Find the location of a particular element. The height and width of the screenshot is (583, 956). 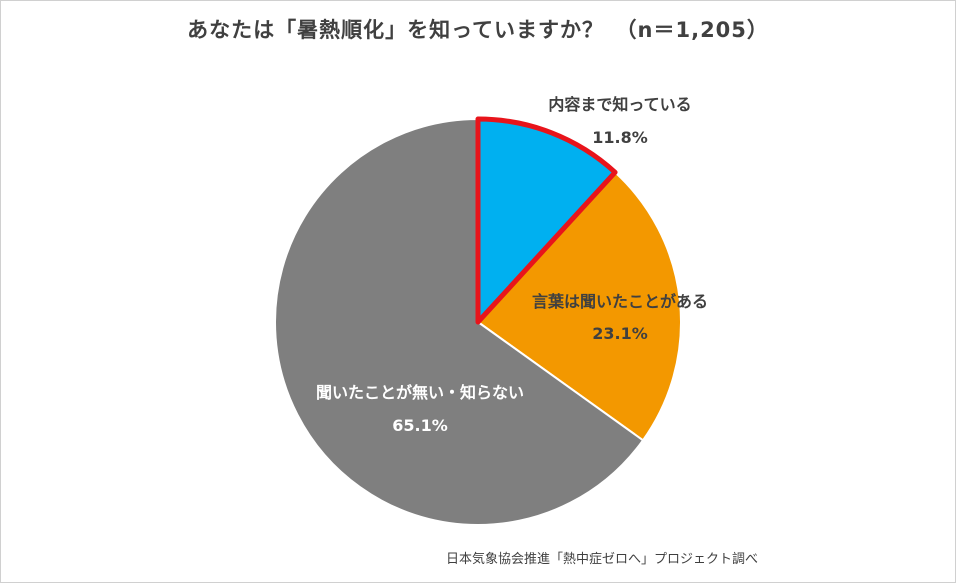

slice-label-2: 言葉は聞いたことがある is located at coordinates (620, 301).